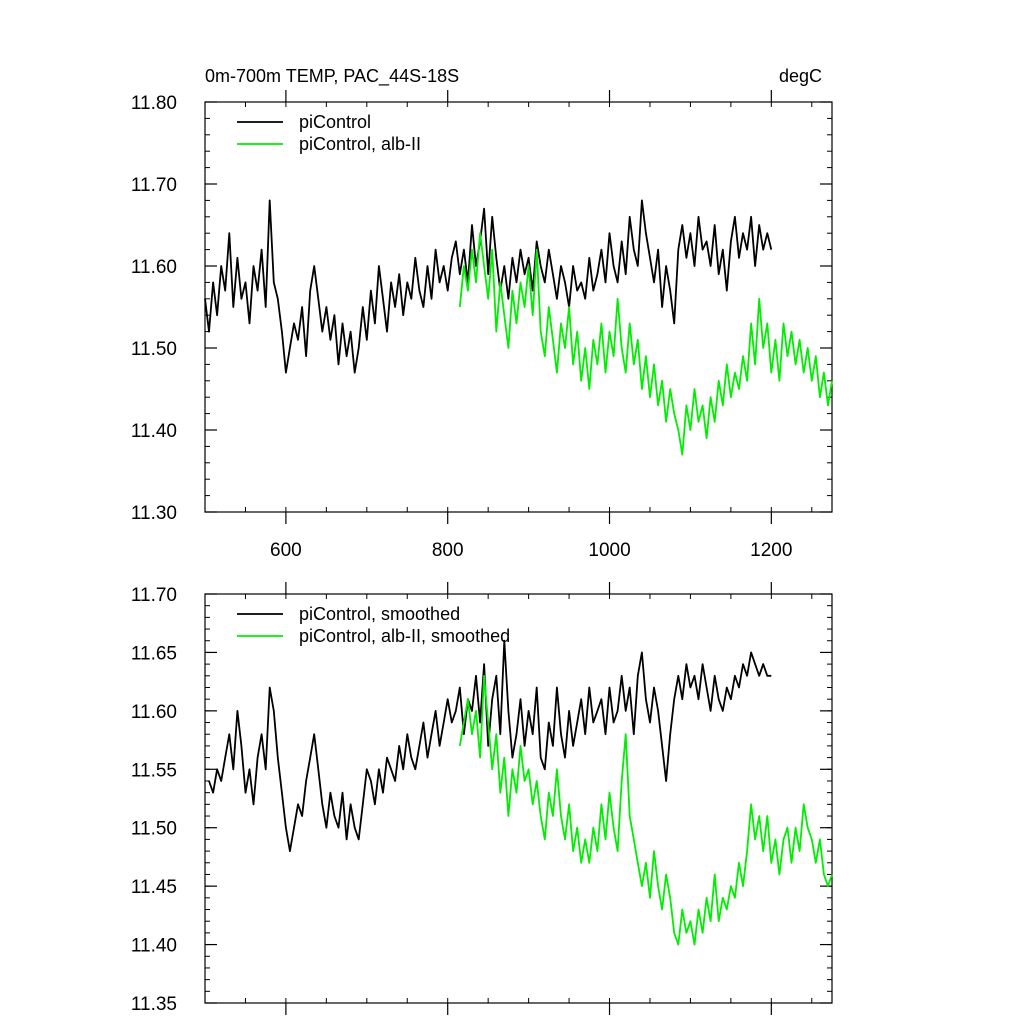 This screenshot has height=1024, width=1024. Describe the element at coordinates (154, 103) in the screenshot. I see `y-tick-label: 11.80` at that location.